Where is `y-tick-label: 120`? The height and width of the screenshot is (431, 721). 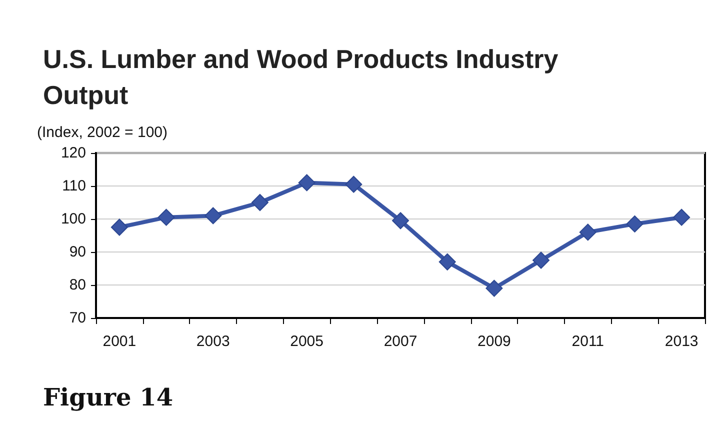 y-tick-label: 120 is located at coordinates (73, 153).